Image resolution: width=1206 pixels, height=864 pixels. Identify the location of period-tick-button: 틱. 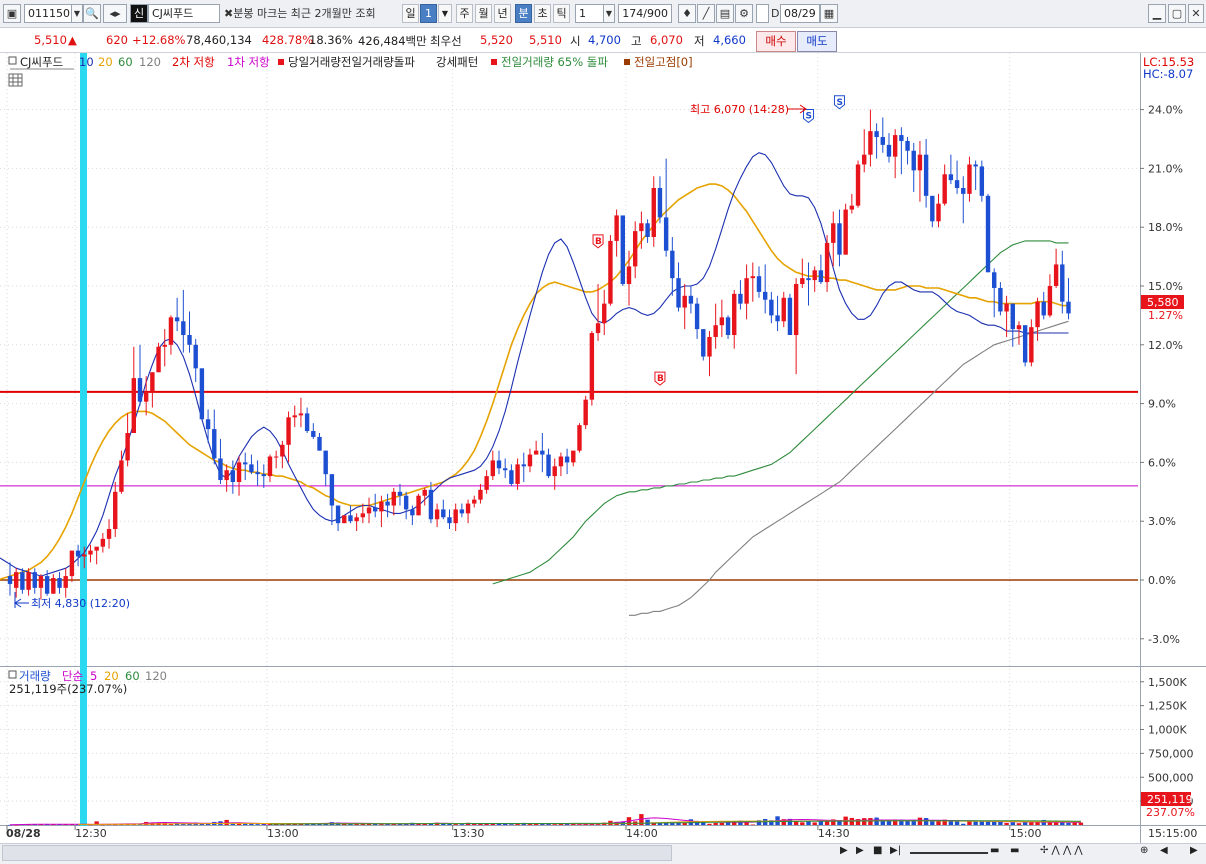
(561, 13).